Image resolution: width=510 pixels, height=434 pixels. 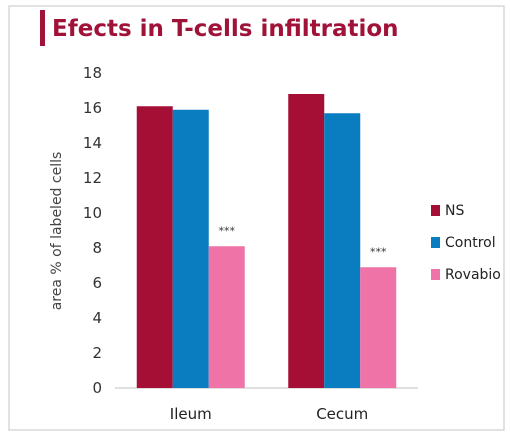 I want to click on y-tick-label-12: 12, so click(x=92, y=178).